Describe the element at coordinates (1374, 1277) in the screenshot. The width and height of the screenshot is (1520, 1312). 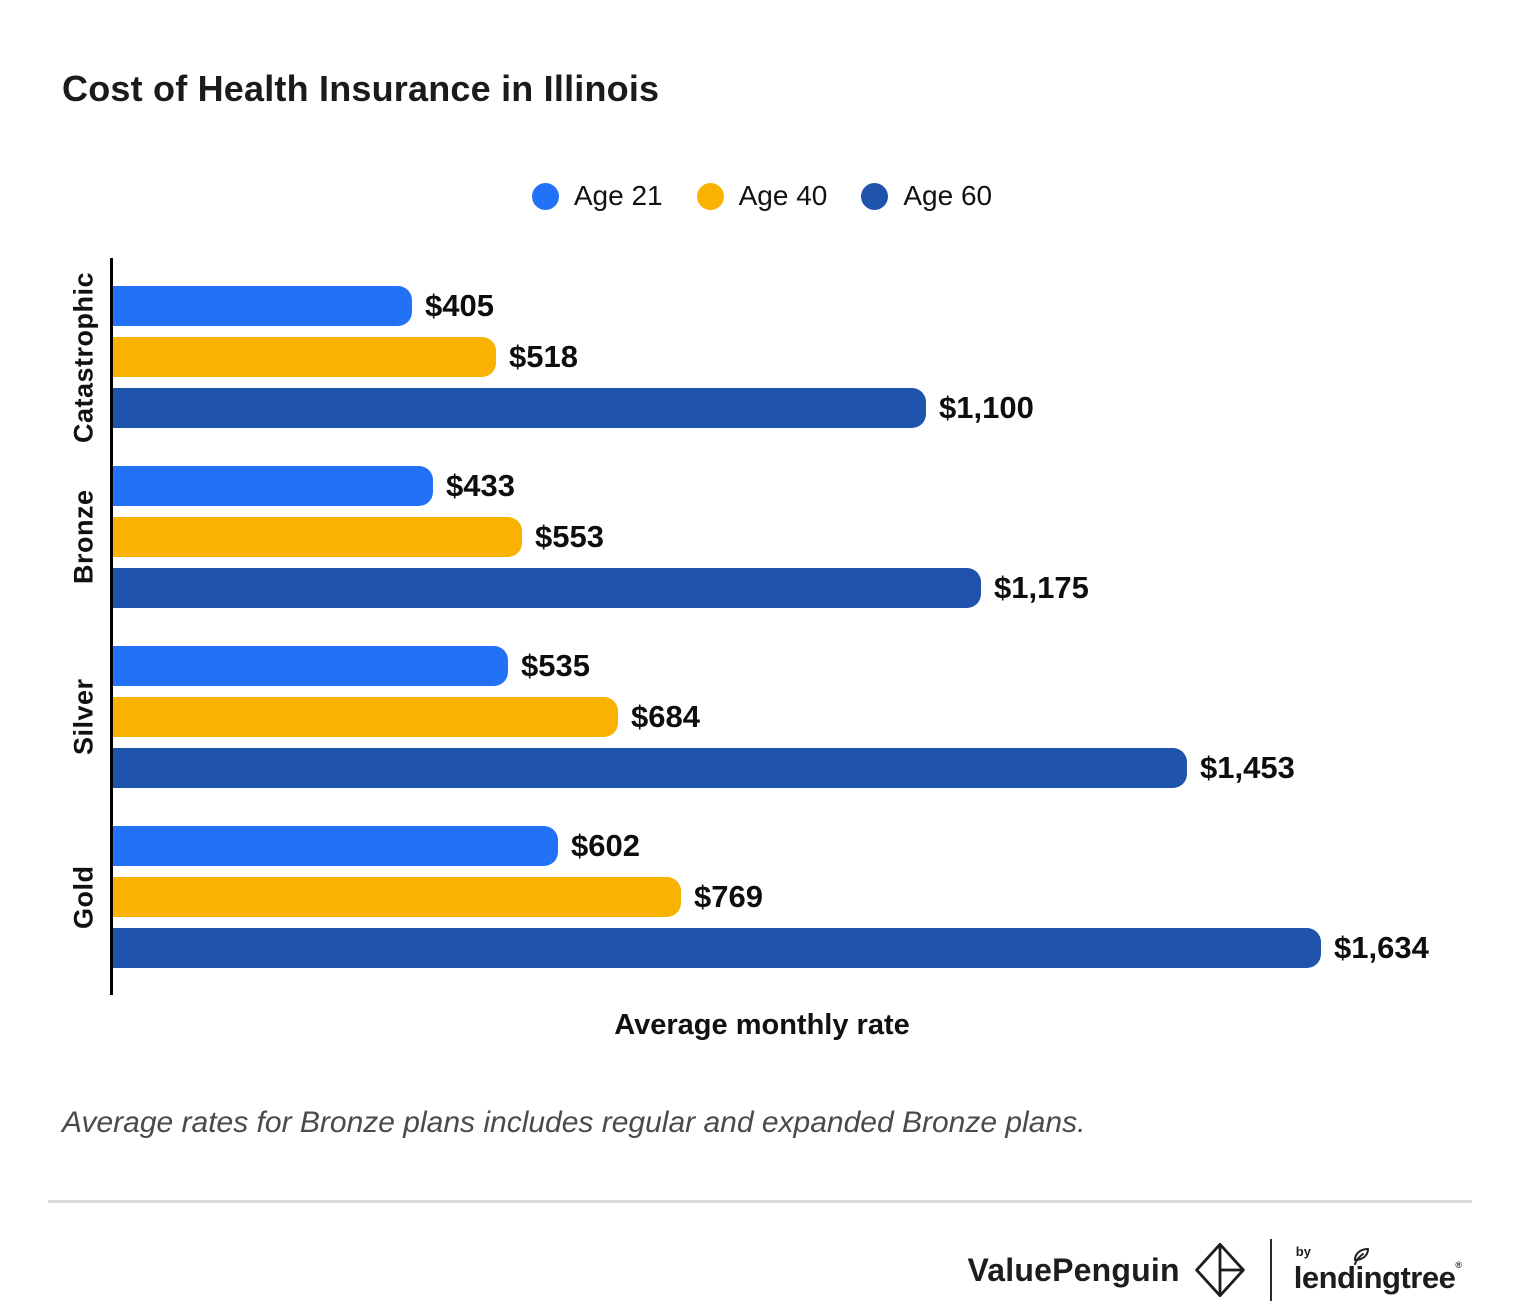
I see `lendingtree-logo-text: lendingtree` at that location.